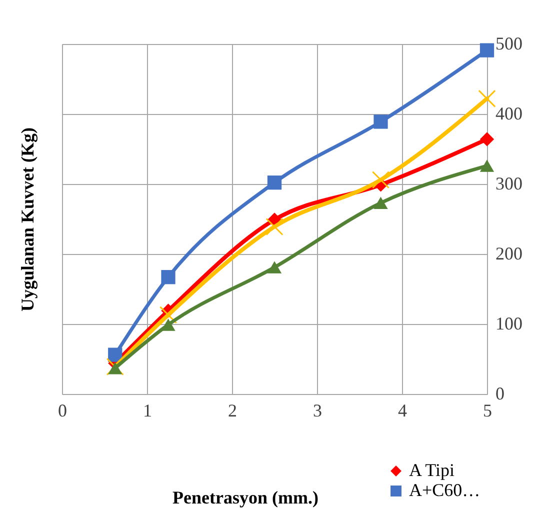 The height and width of the screenshot is (531, 551). I want to click on y-tick-label: 200, so click(509, 254).